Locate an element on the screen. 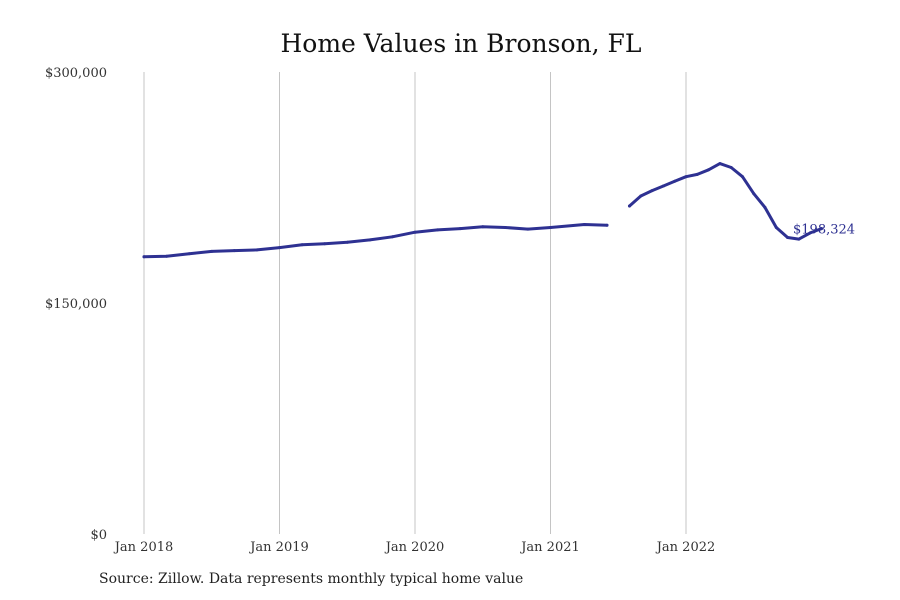 The image size is (900, 600). x-axis-ticks: Jan 2018 Jan 2019 Jan 2020 Jan 2021 Jan 2022 is located at coordinates (414, 547).